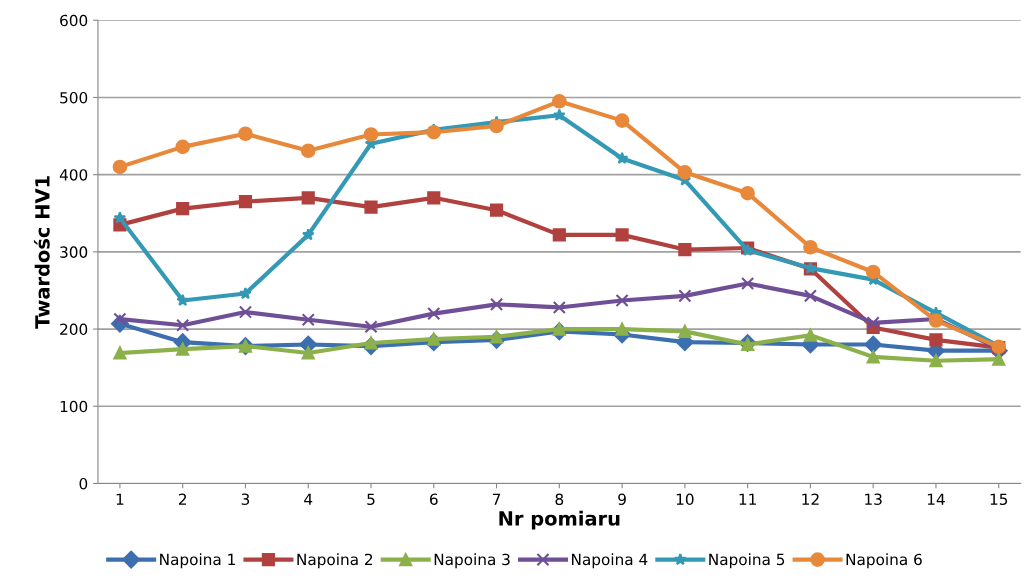 This screenshot has height=579, width=1031. I want to click on x-tick-label: 10, so click(685, 499).